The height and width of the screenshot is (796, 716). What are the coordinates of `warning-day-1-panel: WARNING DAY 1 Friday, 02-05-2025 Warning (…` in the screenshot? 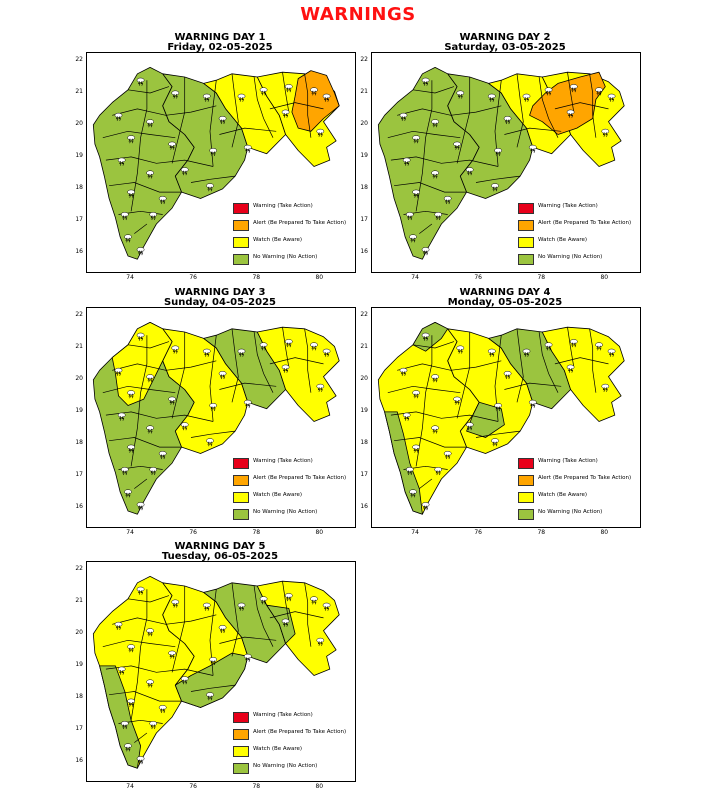 It's located at (215, 159).